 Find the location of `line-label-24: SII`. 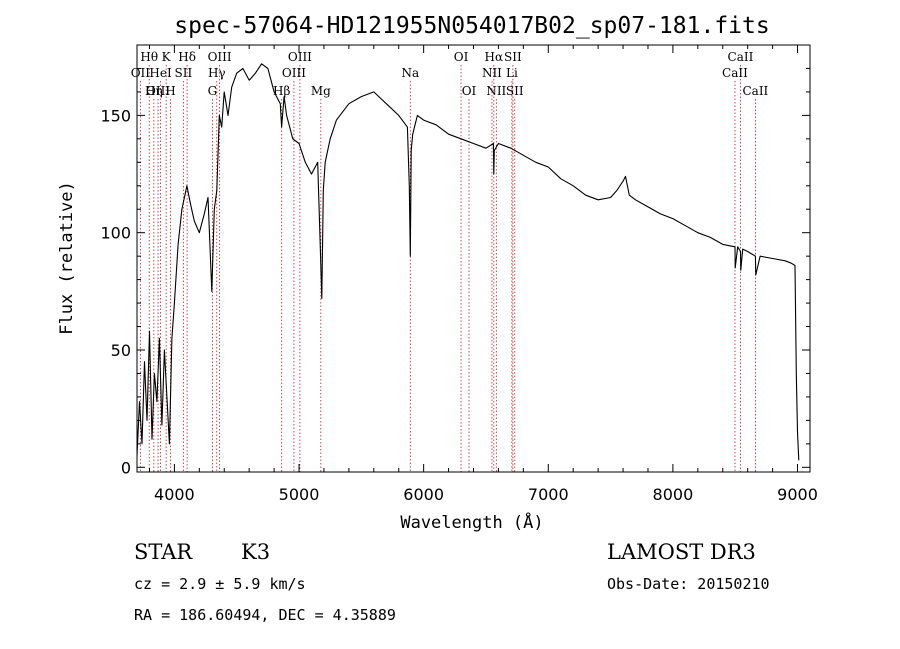

line-label-24: SII is located at coordinates (515, 91).